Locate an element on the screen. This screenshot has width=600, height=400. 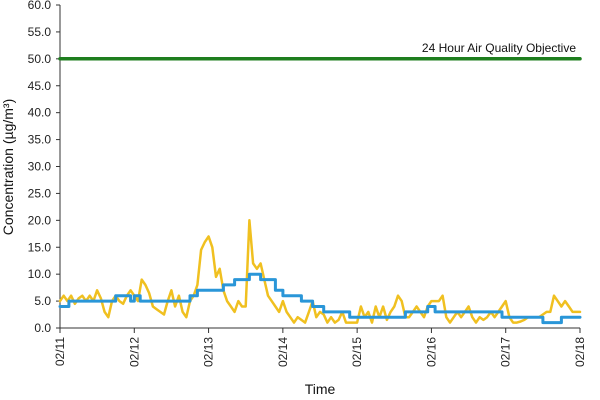
y-tick-label: 45.0 is located at coordinates (40, 86).